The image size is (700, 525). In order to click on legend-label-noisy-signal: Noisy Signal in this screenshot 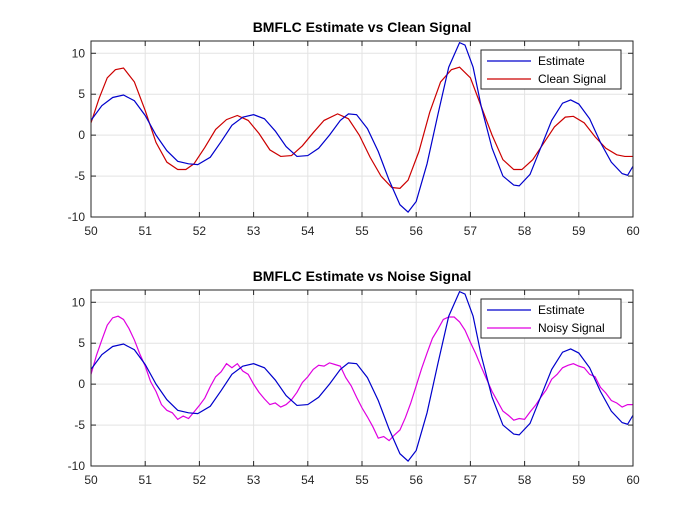, I will do `click(571, 328)`.